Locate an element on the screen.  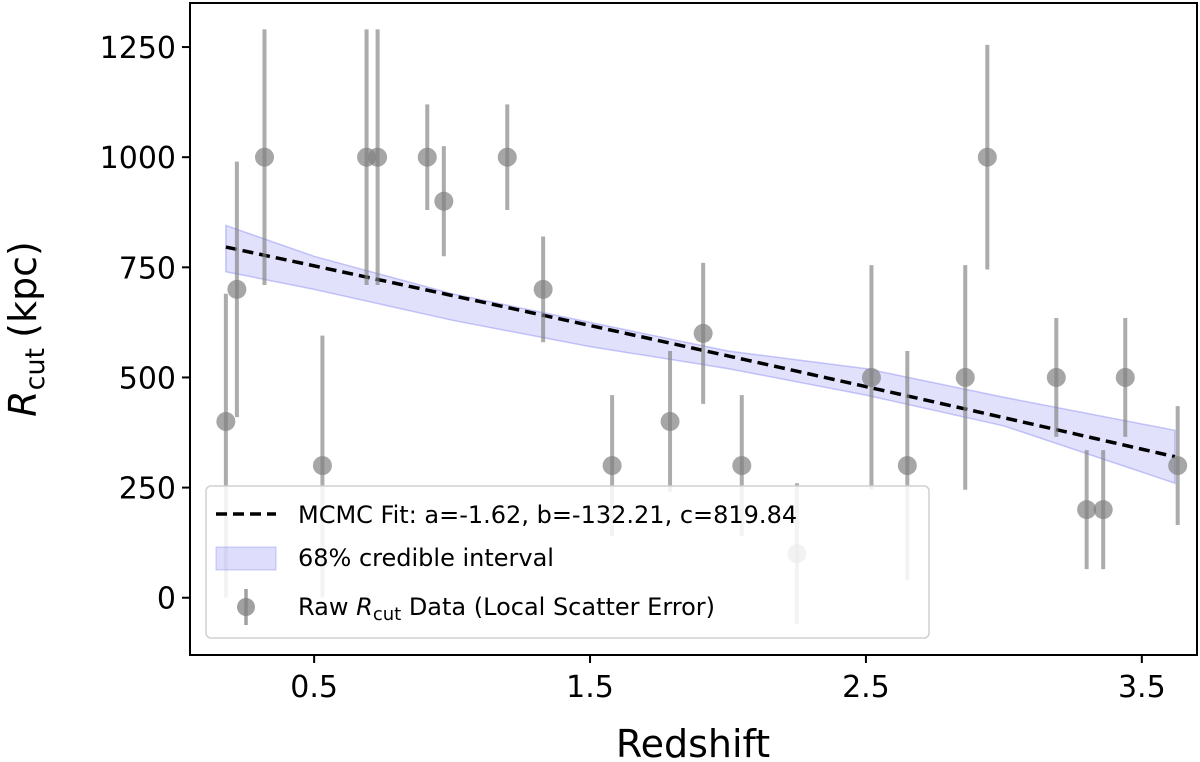
legend-band-swatch is located at coordinates (246, 558).